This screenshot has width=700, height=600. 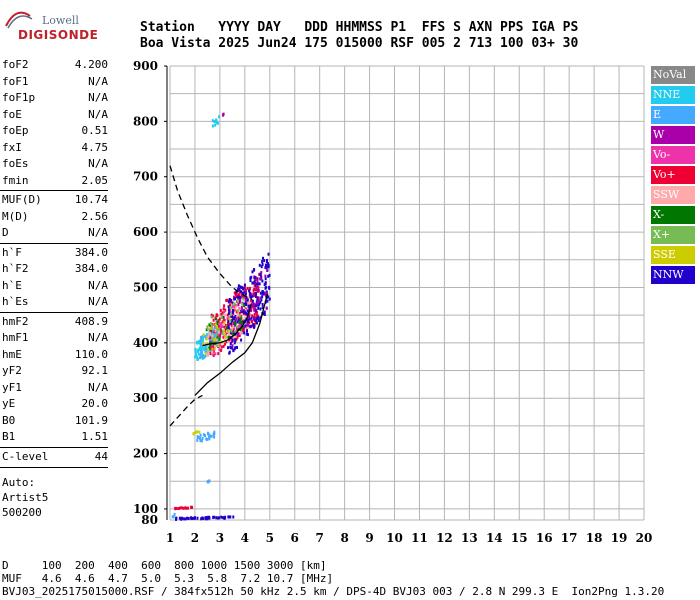 What do you see at coordinates (55, 182) in the screenshot?
I see `param-row-fmin: fmin 2.05` at bounding box center [55, 182].